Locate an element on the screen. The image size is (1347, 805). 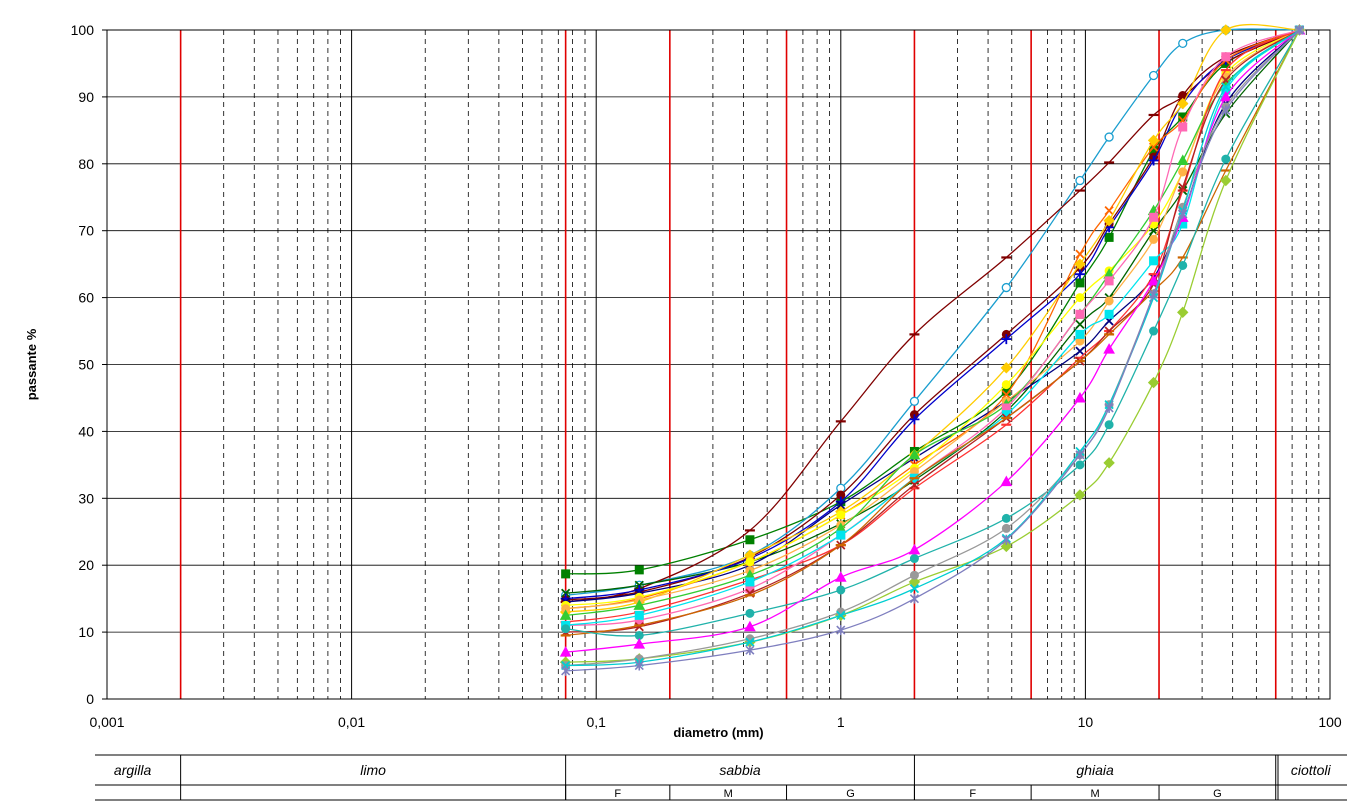
classification-table: argilla limo sabbia ghiaia ciottoli F M G F M G is located at coordinates (721, 777).